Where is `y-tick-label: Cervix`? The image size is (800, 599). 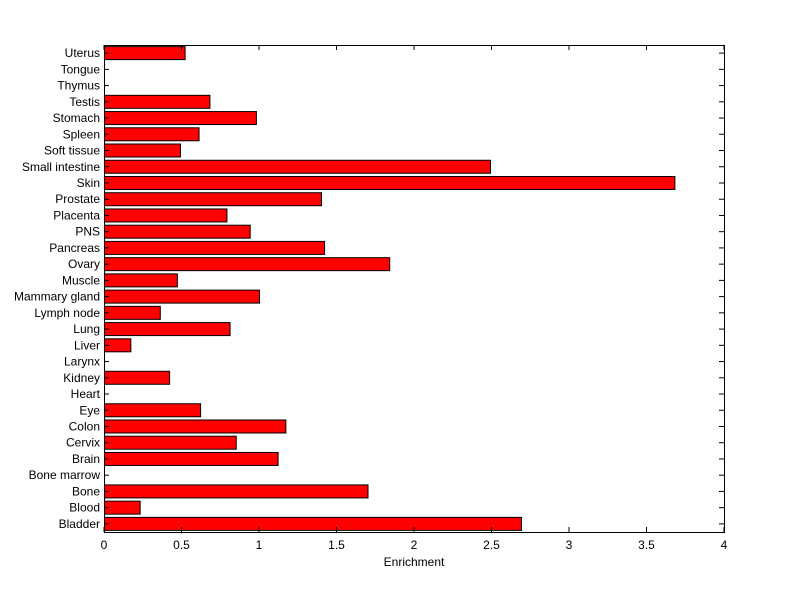
y-tick-label: Cervix is located at coordinates (83, 443).